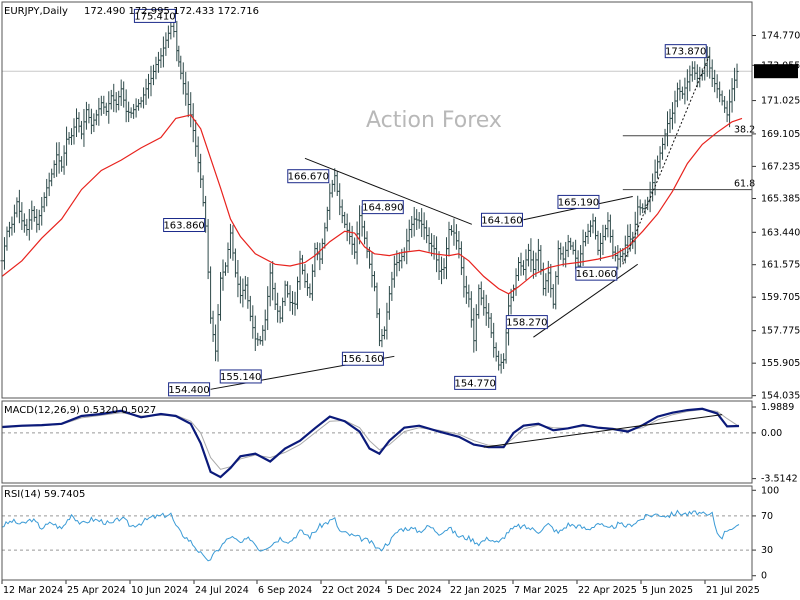 Image resolution: width=800 pixels, height=600 pixels. What do you see at coordinates (780, 232) in the screenshot?
I see `price-tick-label: 163.440` at bounding box center [780, 232].